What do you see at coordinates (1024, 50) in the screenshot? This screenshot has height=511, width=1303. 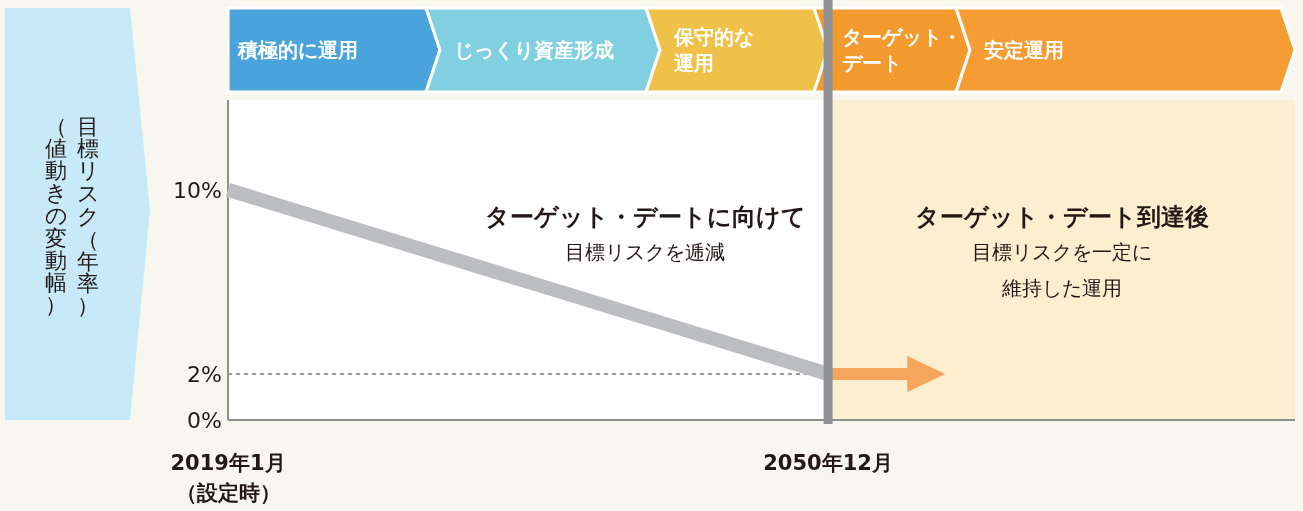 I see `text: 安定運用` at bounding box center [1024, 50].